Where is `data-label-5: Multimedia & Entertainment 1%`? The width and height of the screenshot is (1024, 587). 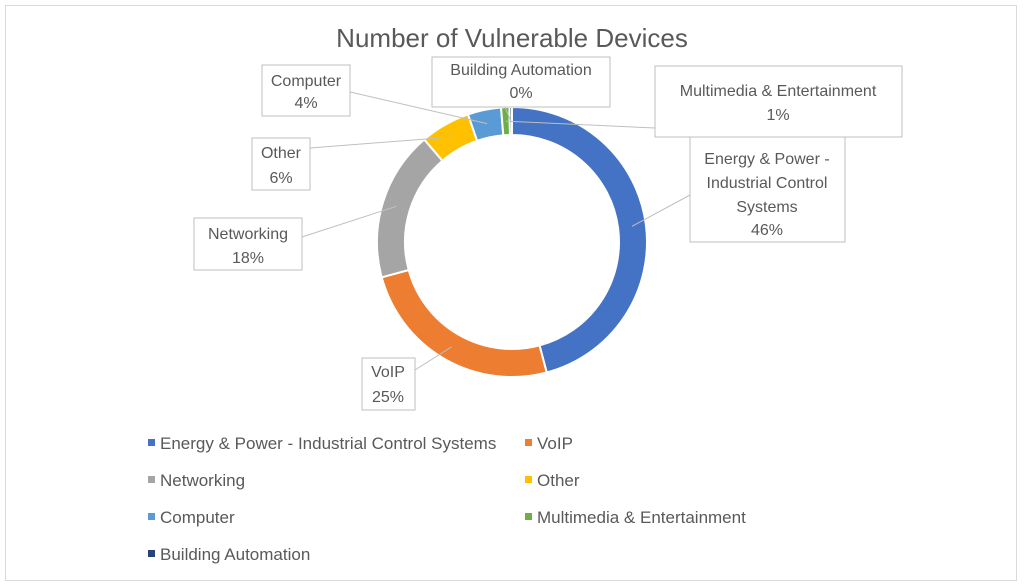
data-label-5: Multimedia & Entertainment 1% is located at coordinates (778, 101).